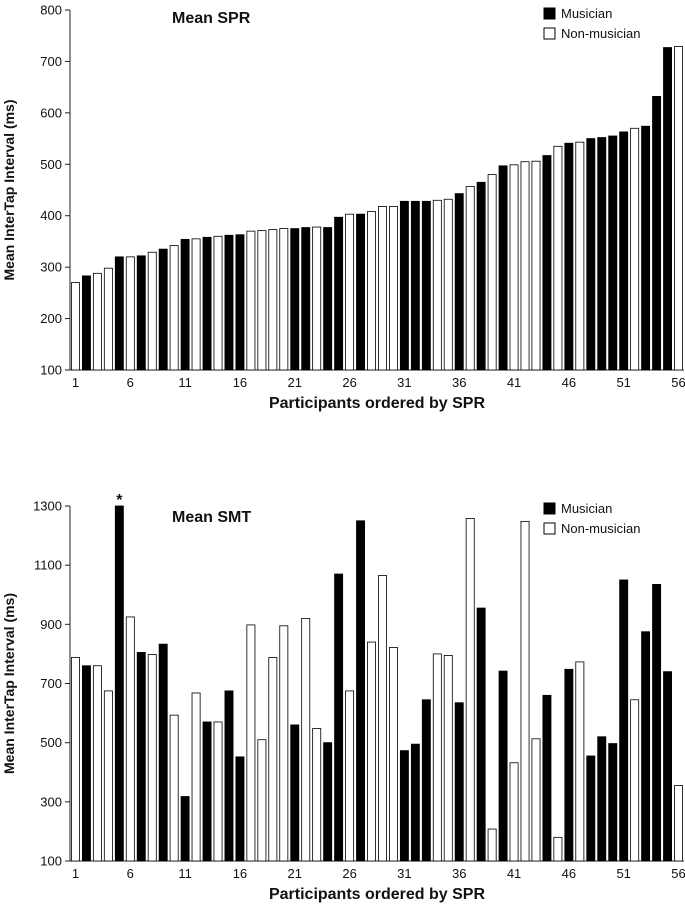 This screenshot has width=685, height=921. Describe the element at coordinates (600, 33) in the screenshot. I see `legend-label-non-musician: Non-musician` at that location.